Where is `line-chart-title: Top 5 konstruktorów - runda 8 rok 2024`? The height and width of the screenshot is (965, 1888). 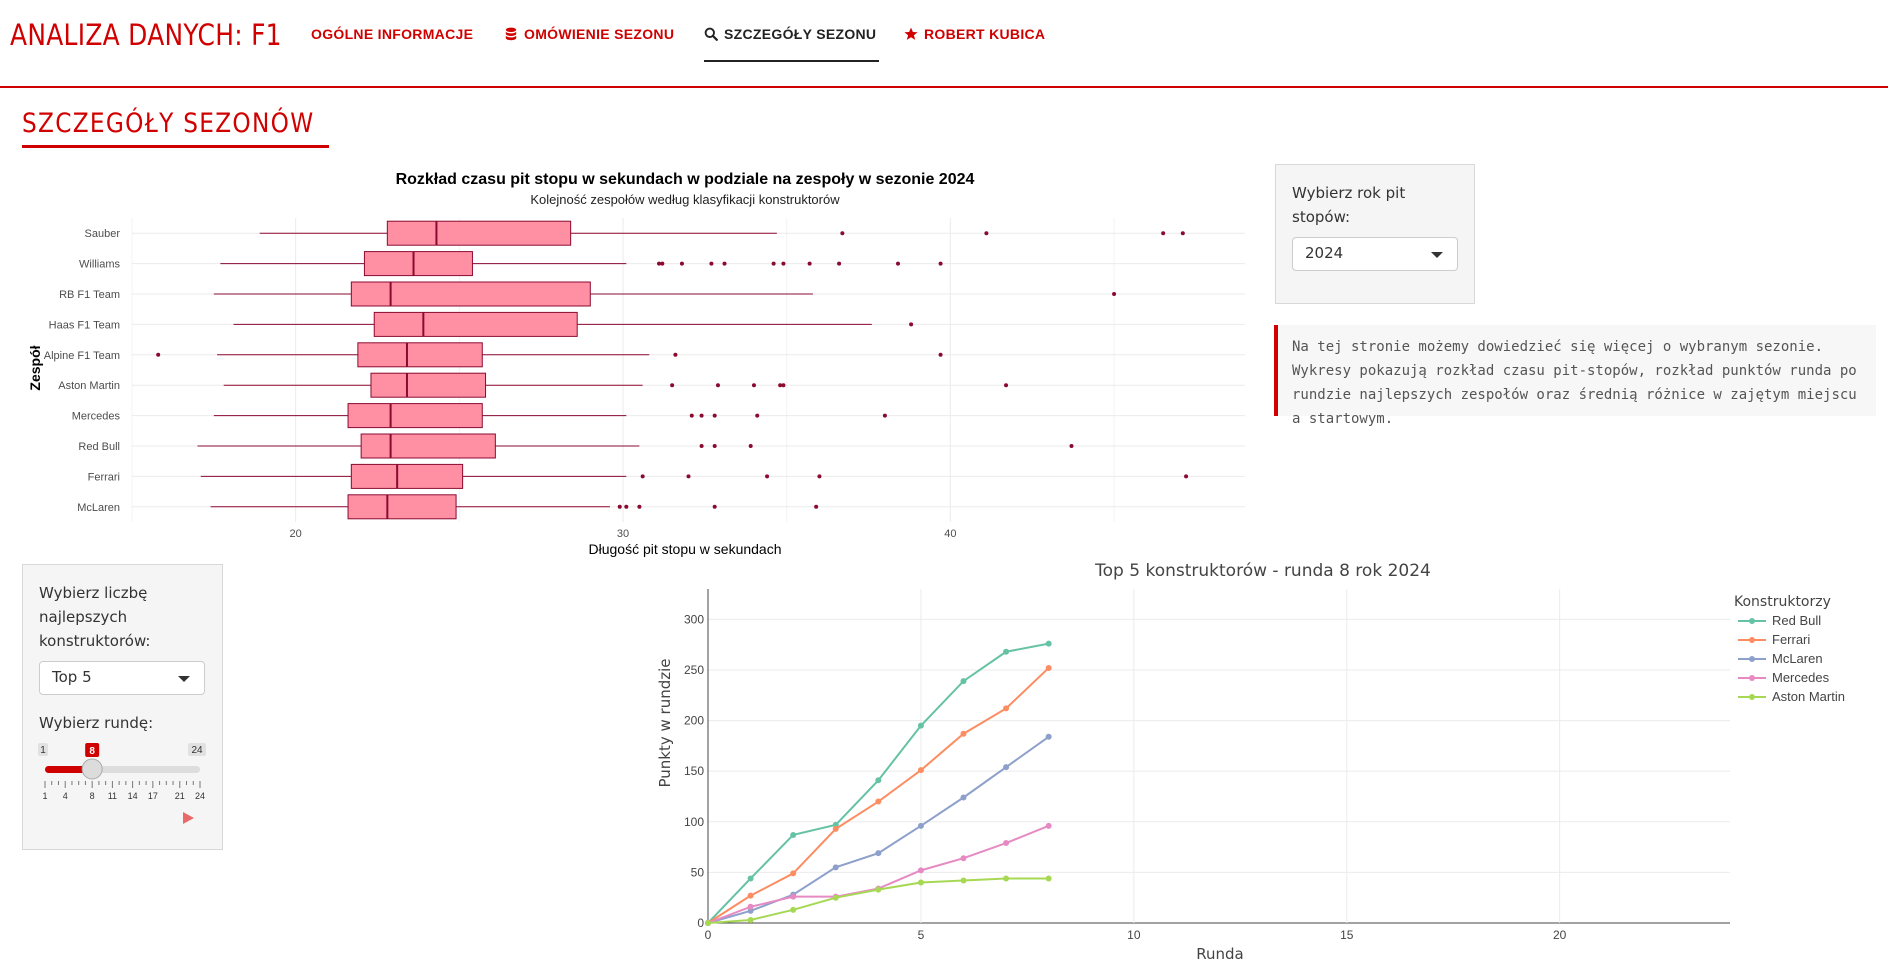
line-chart-title: Top 5 konstruktorów - runda 8 rok 2024 is located at coordinates (1262, 571).